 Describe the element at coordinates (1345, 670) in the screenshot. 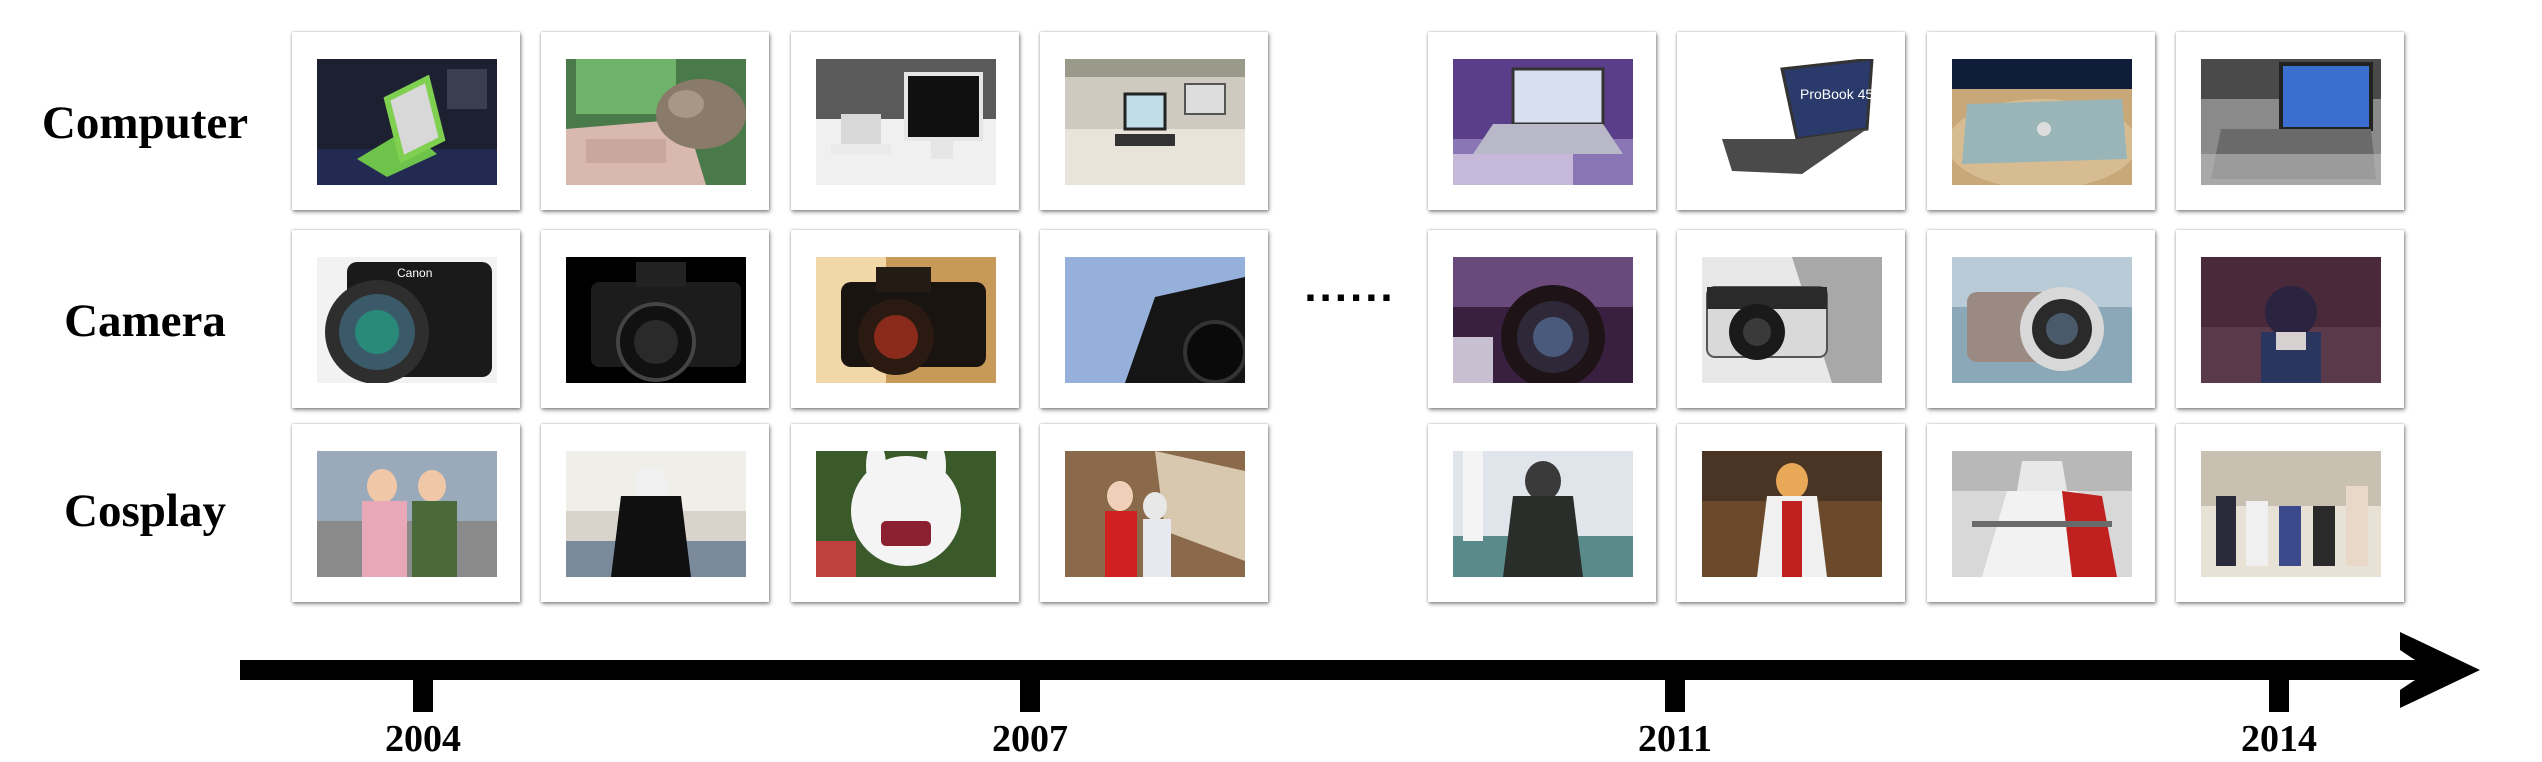

I see `timeline-line` at that location.